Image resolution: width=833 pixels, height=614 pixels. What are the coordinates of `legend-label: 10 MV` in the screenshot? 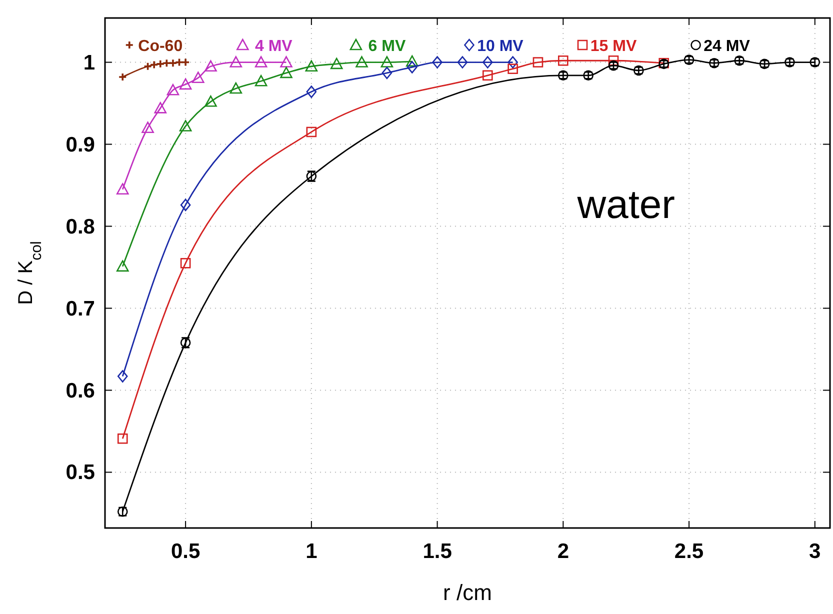 It's located at (500, 46).